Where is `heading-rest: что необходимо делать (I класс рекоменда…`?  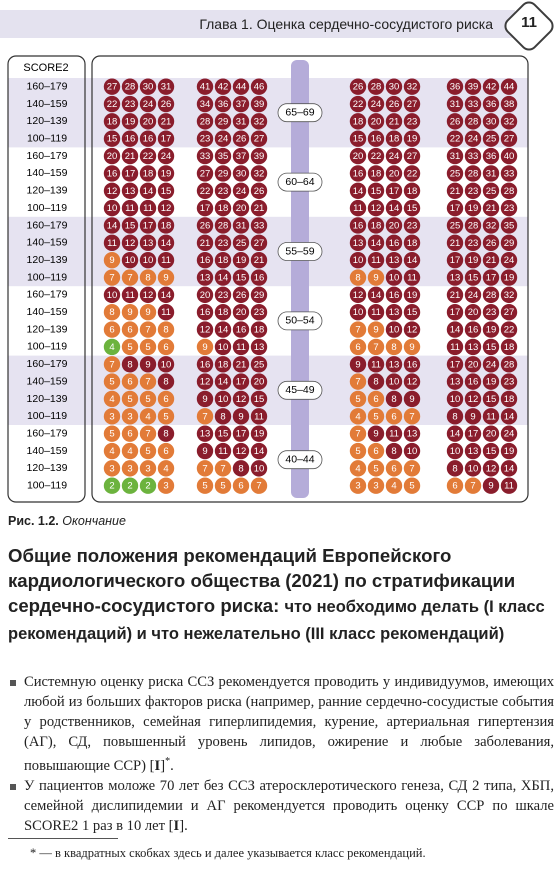 heading-rest: что необходимо делать (I класс рекоменда… is located at coordinates (276, 620).